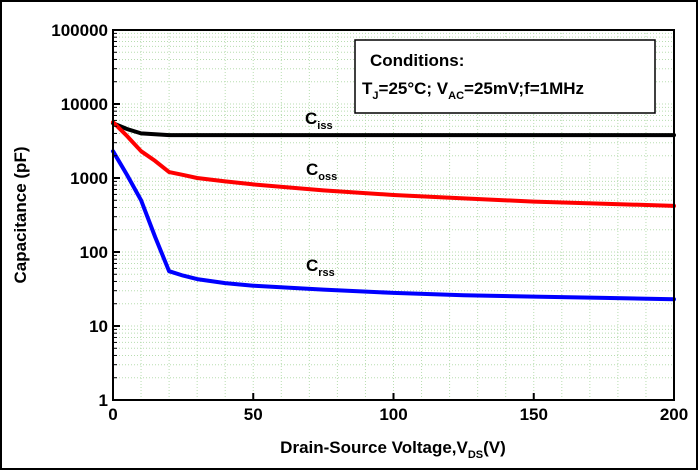  What do you see at coordinates (327, 177) in the screenshot?
I see `coss-sub: oss` at bounding box center [327, 177].